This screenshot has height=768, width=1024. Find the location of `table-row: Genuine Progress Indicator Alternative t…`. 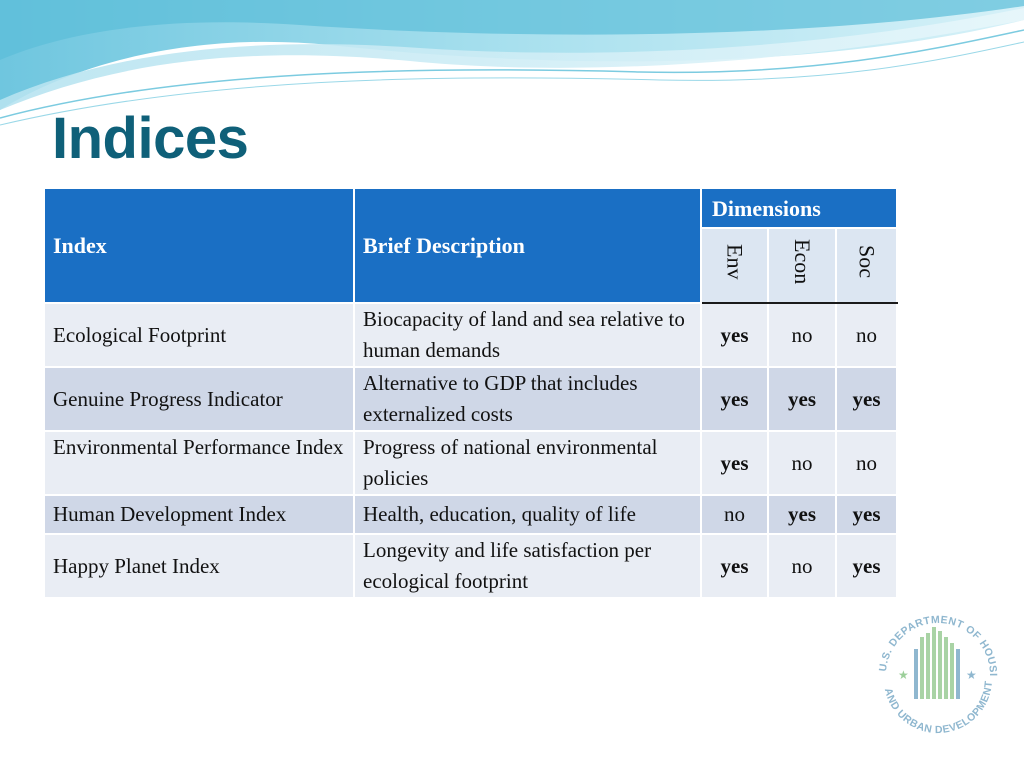

table-row: Genuine Progress Indicator Alternative t… is located at coordinates (471, 399).